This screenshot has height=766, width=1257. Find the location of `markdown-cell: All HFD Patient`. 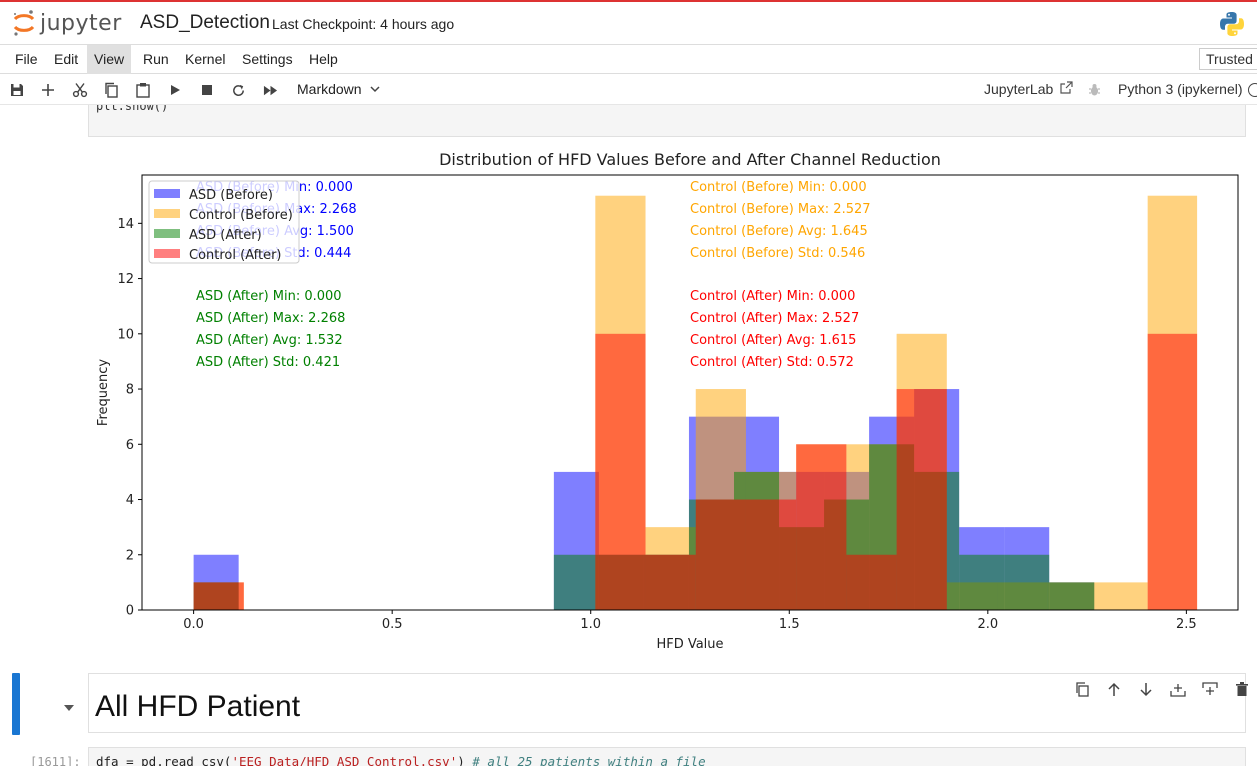

markdown-cell: All HFD Patient is located at coordinates (667, 703).